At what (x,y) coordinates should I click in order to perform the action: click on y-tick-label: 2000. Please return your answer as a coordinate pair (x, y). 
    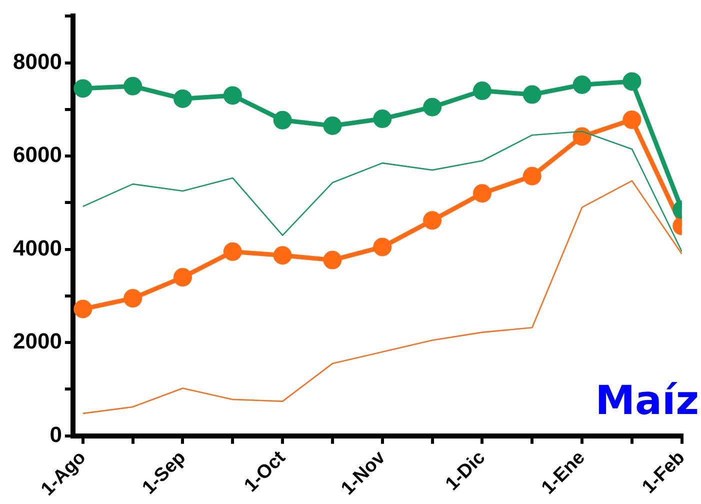
    Looking at the image, I should click on (37, 341).